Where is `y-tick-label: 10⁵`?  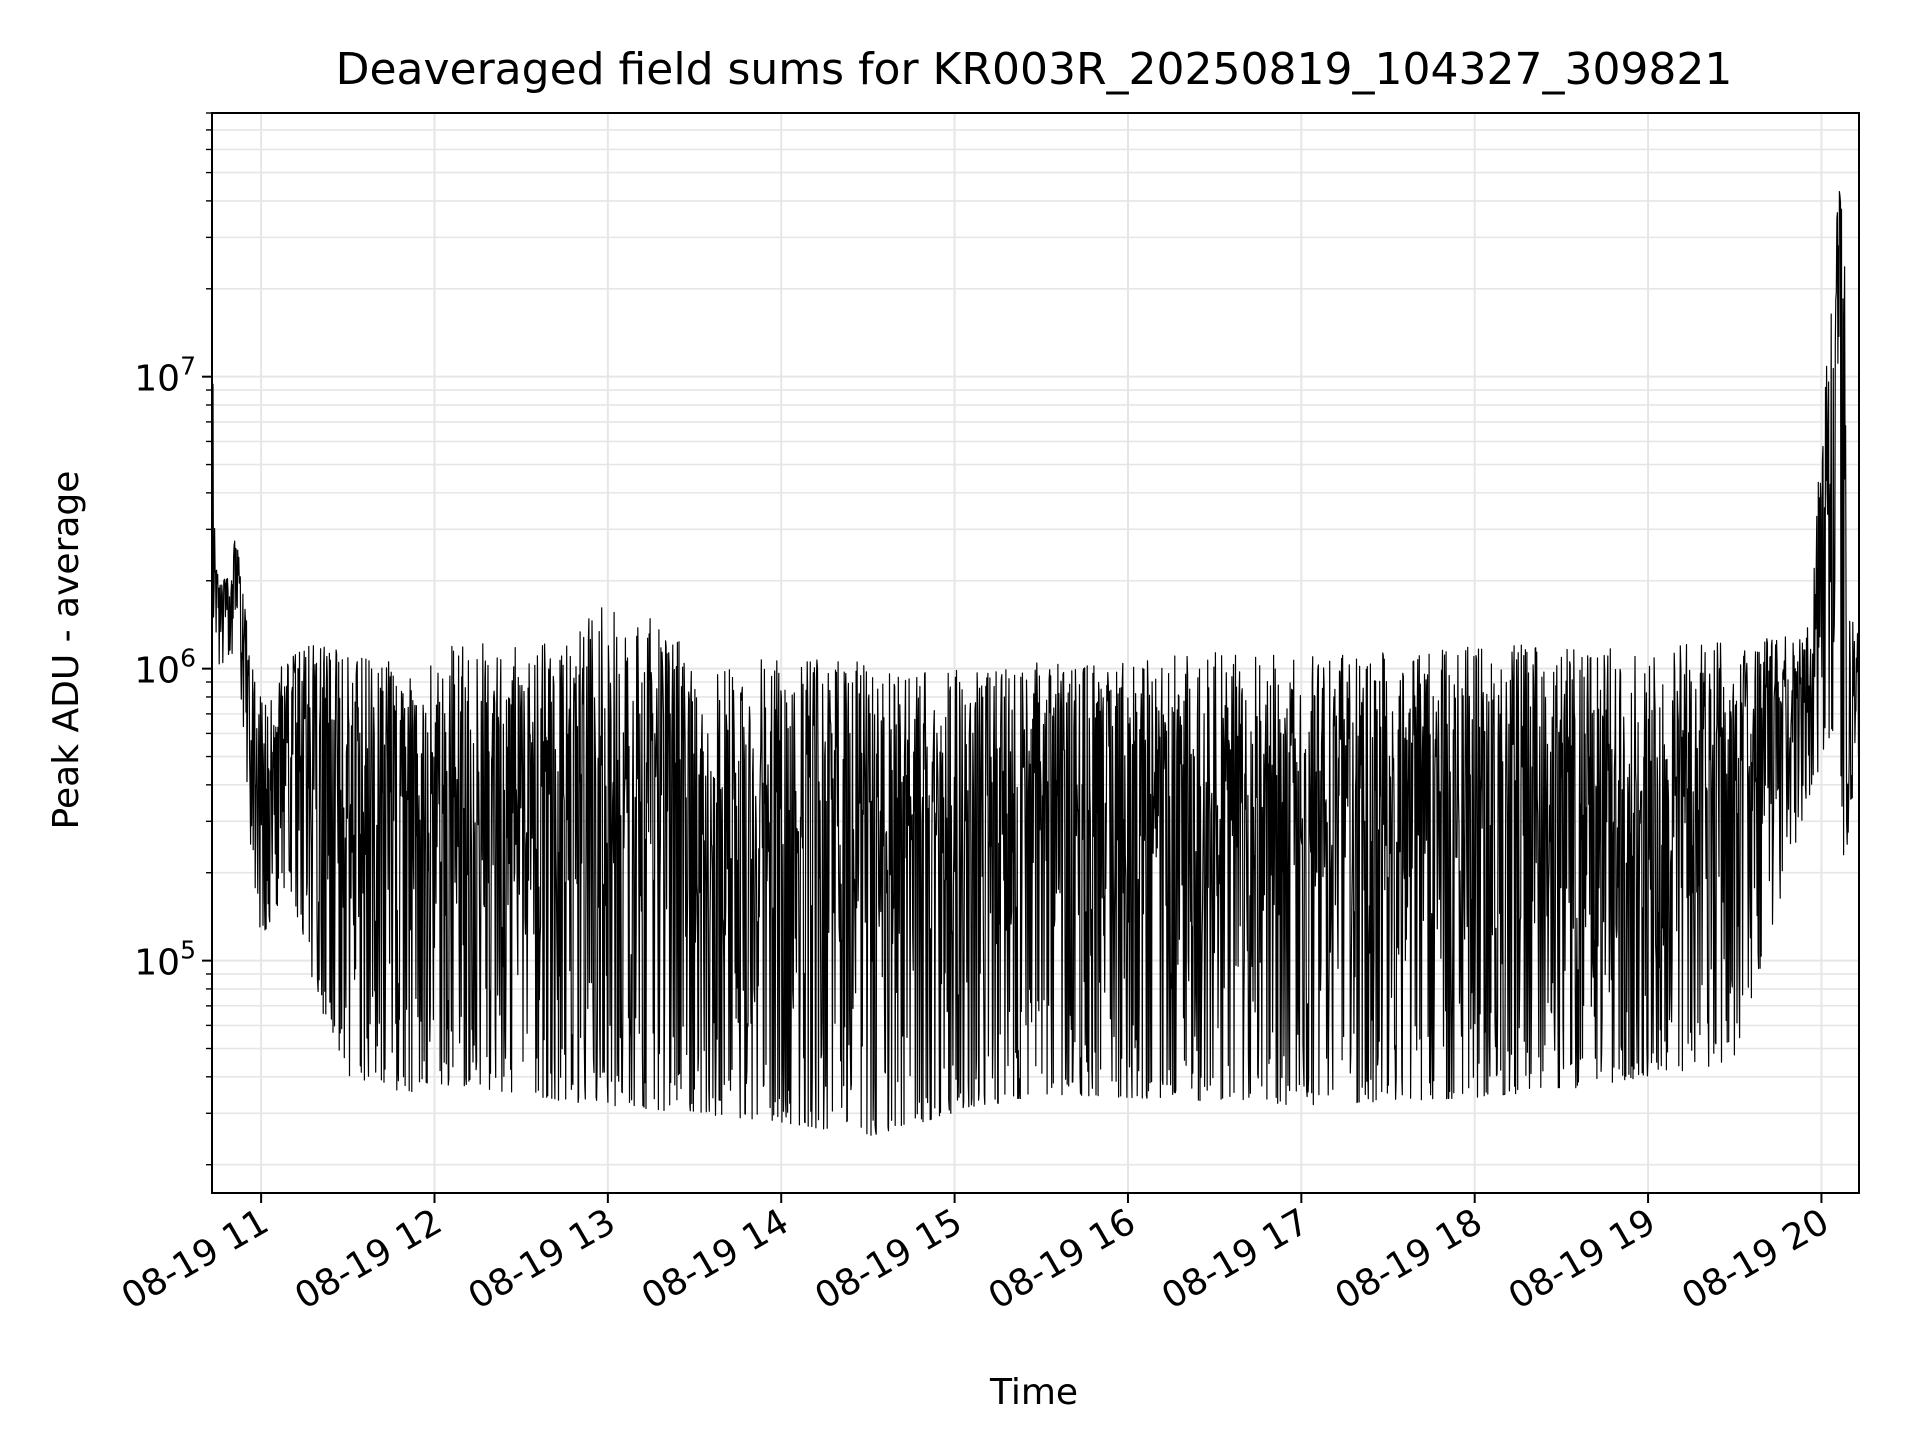
y-tick-label: 10⁵ is located at coordinates (165, 960).